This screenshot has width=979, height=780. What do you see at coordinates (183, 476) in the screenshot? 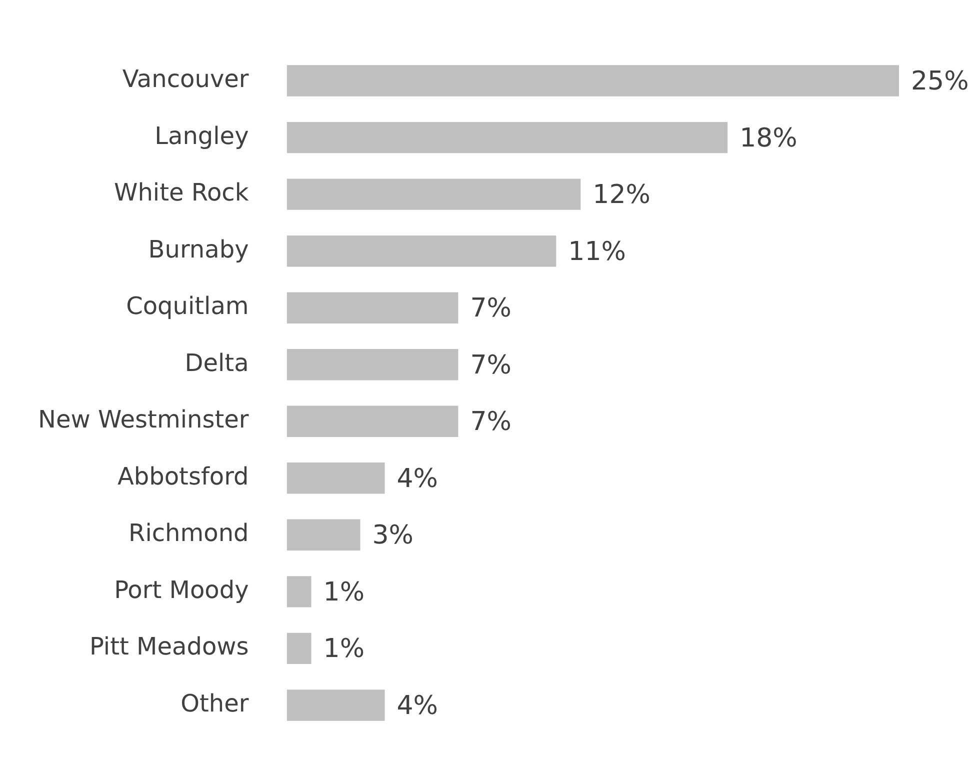
I see `y-tick-label: Abbotsford` at bounding box center [183, 476].